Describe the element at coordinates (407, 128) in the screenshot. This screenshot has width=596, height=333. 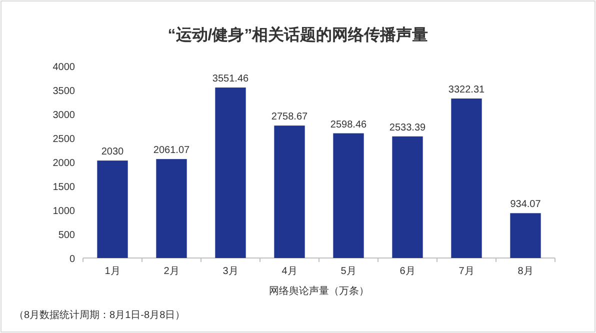
I see `data-label: 2533.39` at that location.